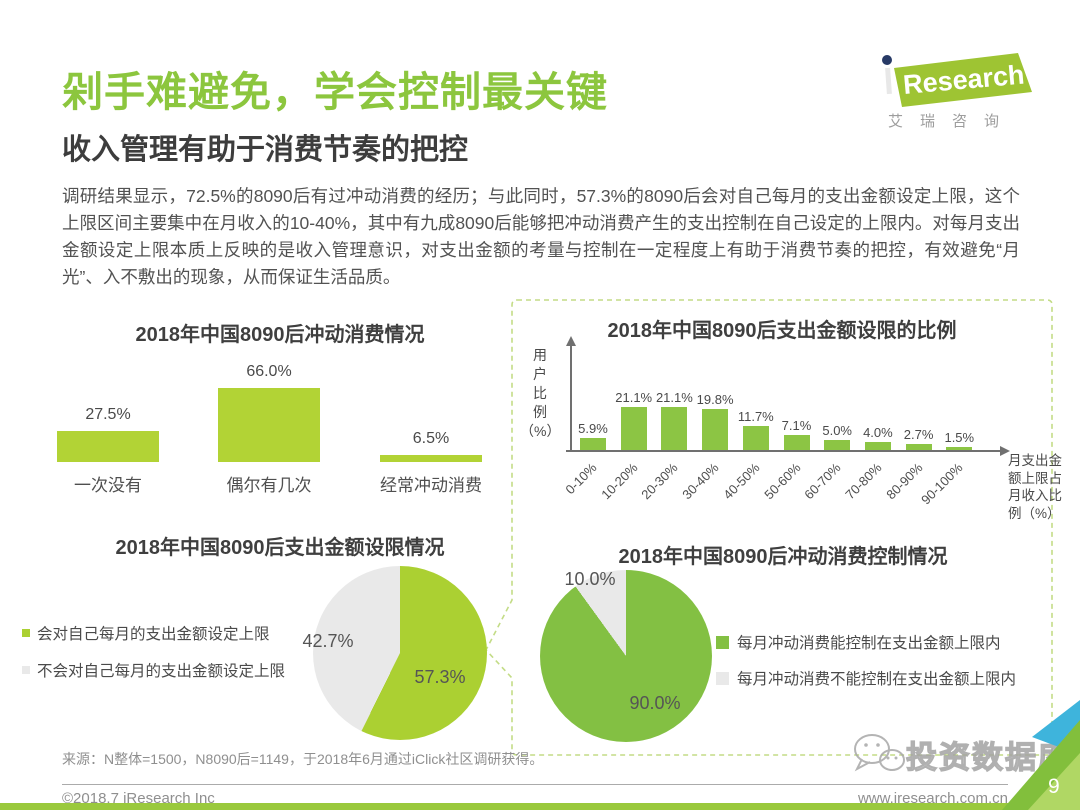 Image resolution: width=1080 pixels, height=810 pixels. I want to click on chart-title-impulse-consumption: 2018年中国8090后冲动消费情况, so click(280, 335).